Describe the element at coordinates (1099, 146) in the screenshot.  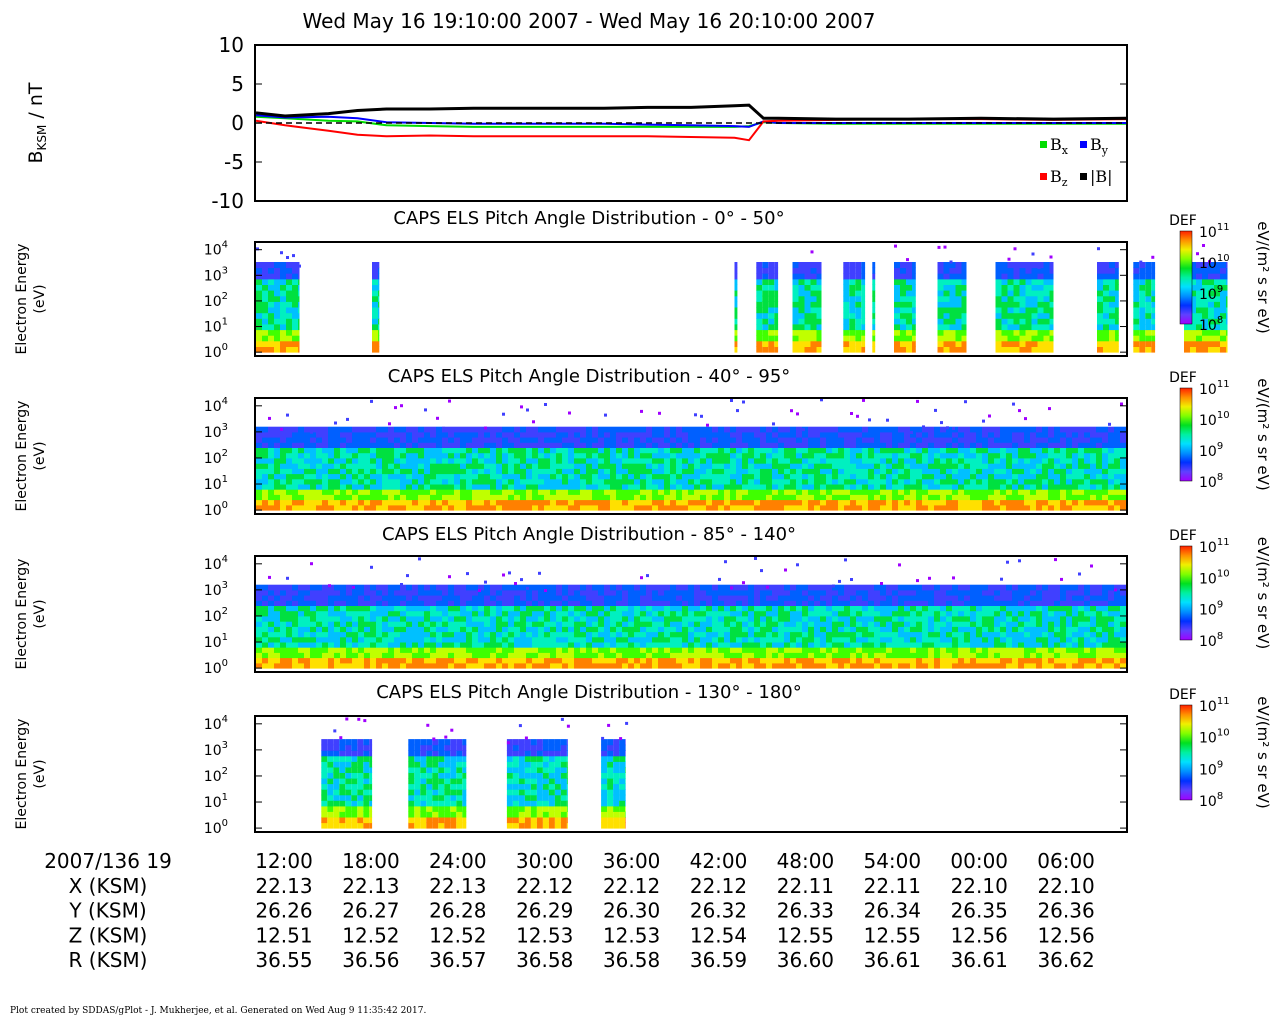
I see `legend-label: By` at that location.